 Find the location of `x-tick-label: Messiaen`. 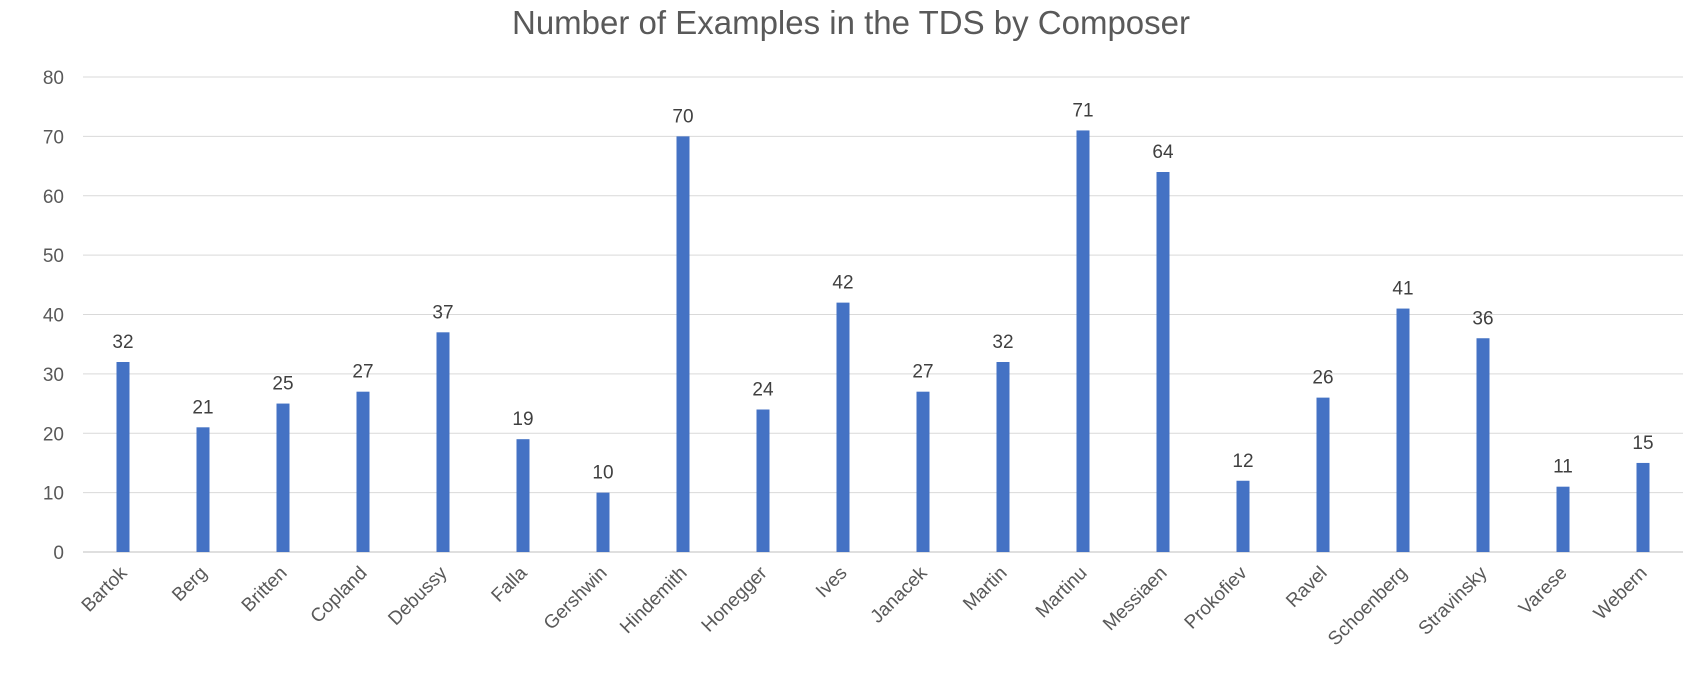

x-tick-label: Messiaen is located at coordinates (1135, 599).